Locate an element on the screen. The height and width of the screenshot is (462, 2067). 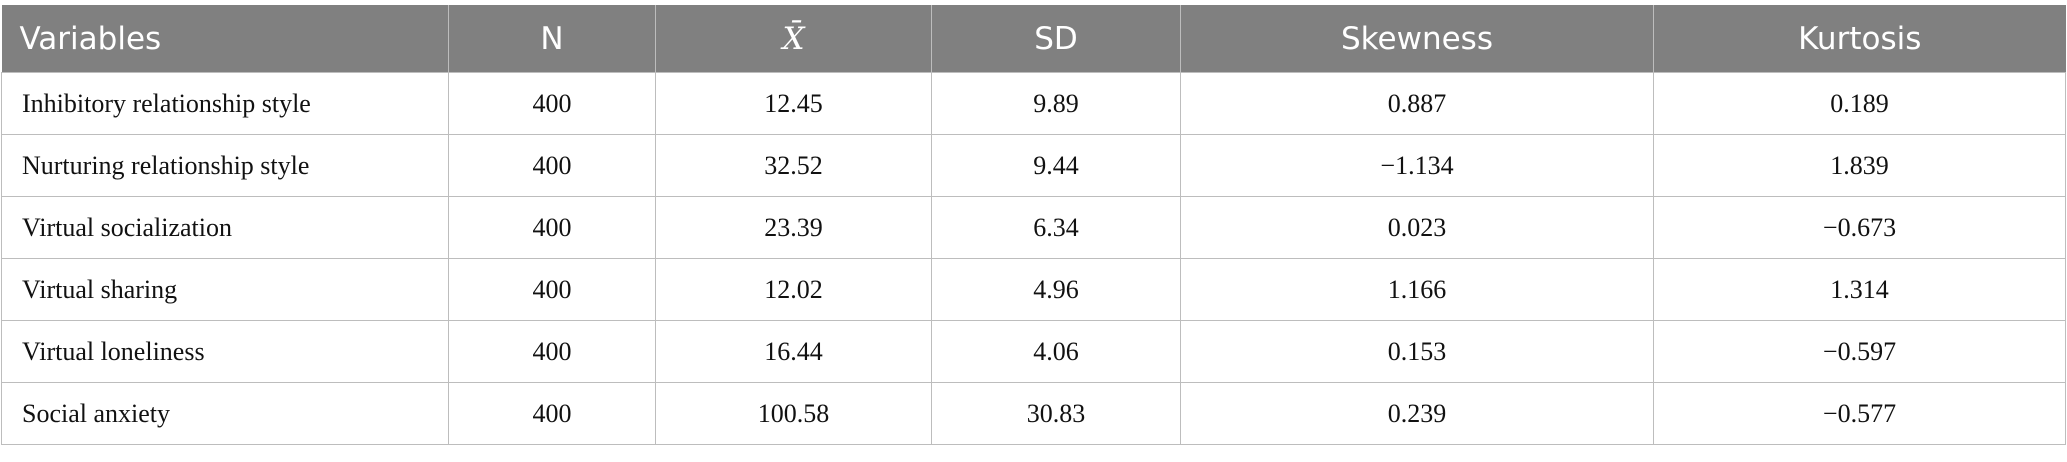
stat-cell: 23.39 is located at coordinates (793, 227).